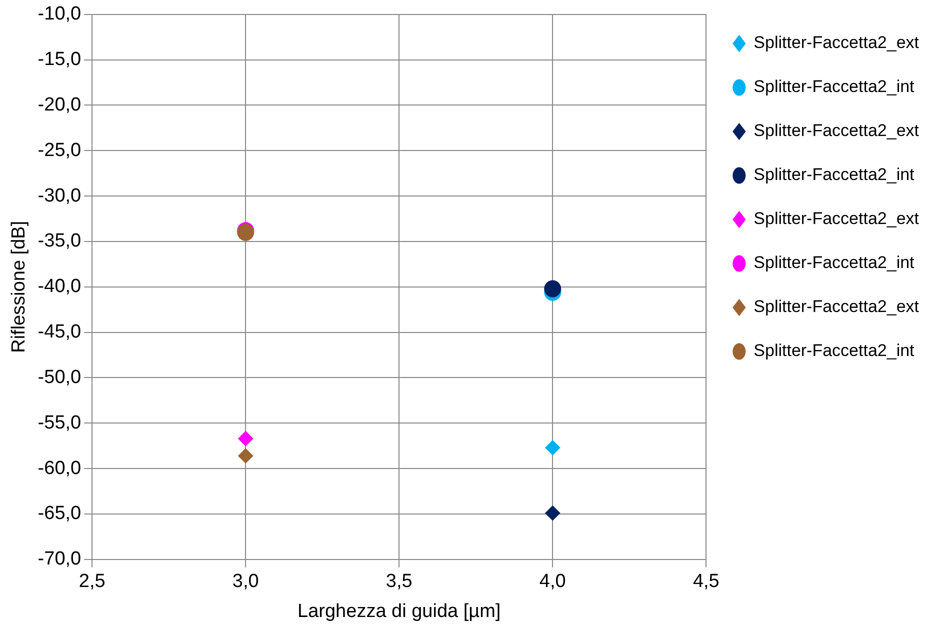 This screenshot has height=627, width=941. I want to click on y-tick-label: -50,0, so click(60, 377).